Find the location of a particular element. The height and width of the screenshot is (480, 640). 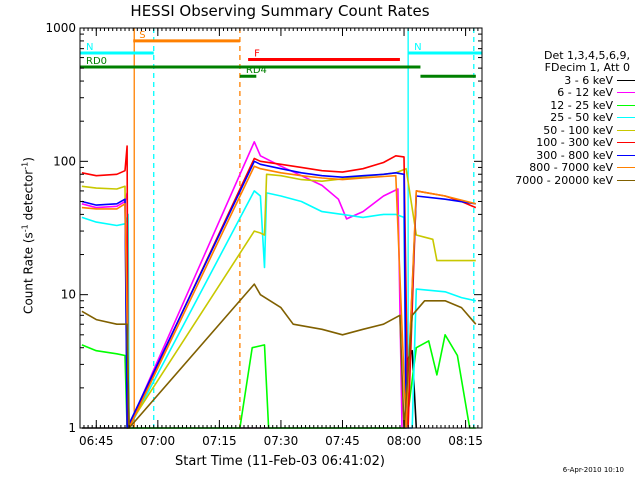

y-tick-label: 1 is located at coordinates (72, 428).